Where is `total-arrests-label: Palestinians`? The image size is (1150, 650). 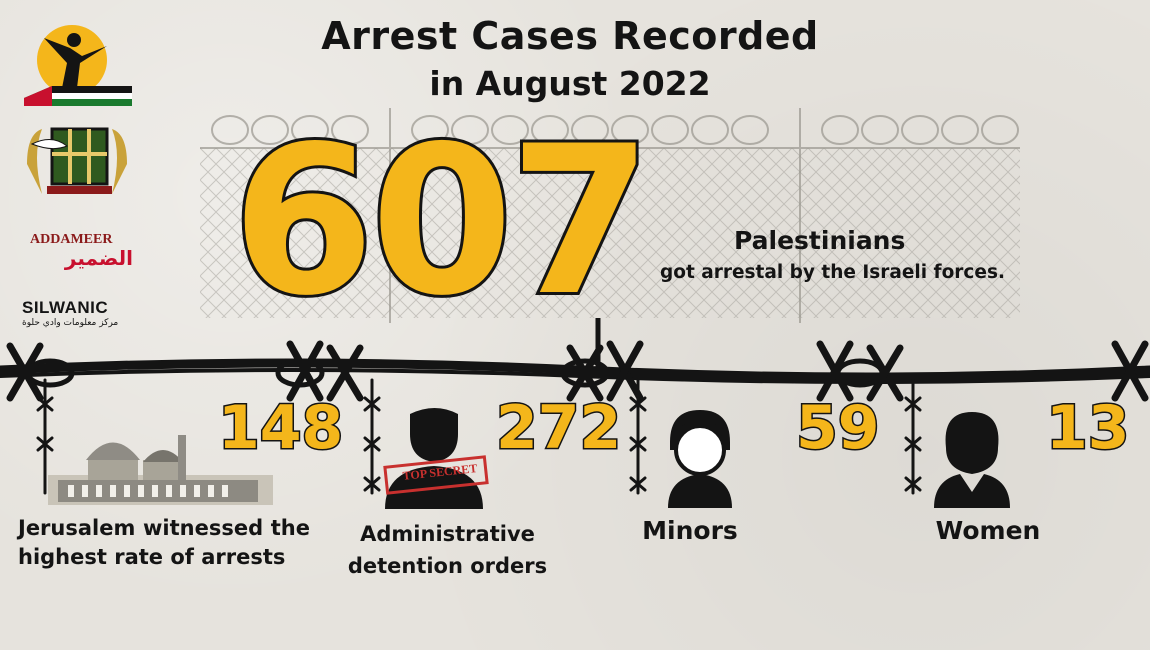 total-arrests-label: Palestinians is located at coordinates (820, 240).